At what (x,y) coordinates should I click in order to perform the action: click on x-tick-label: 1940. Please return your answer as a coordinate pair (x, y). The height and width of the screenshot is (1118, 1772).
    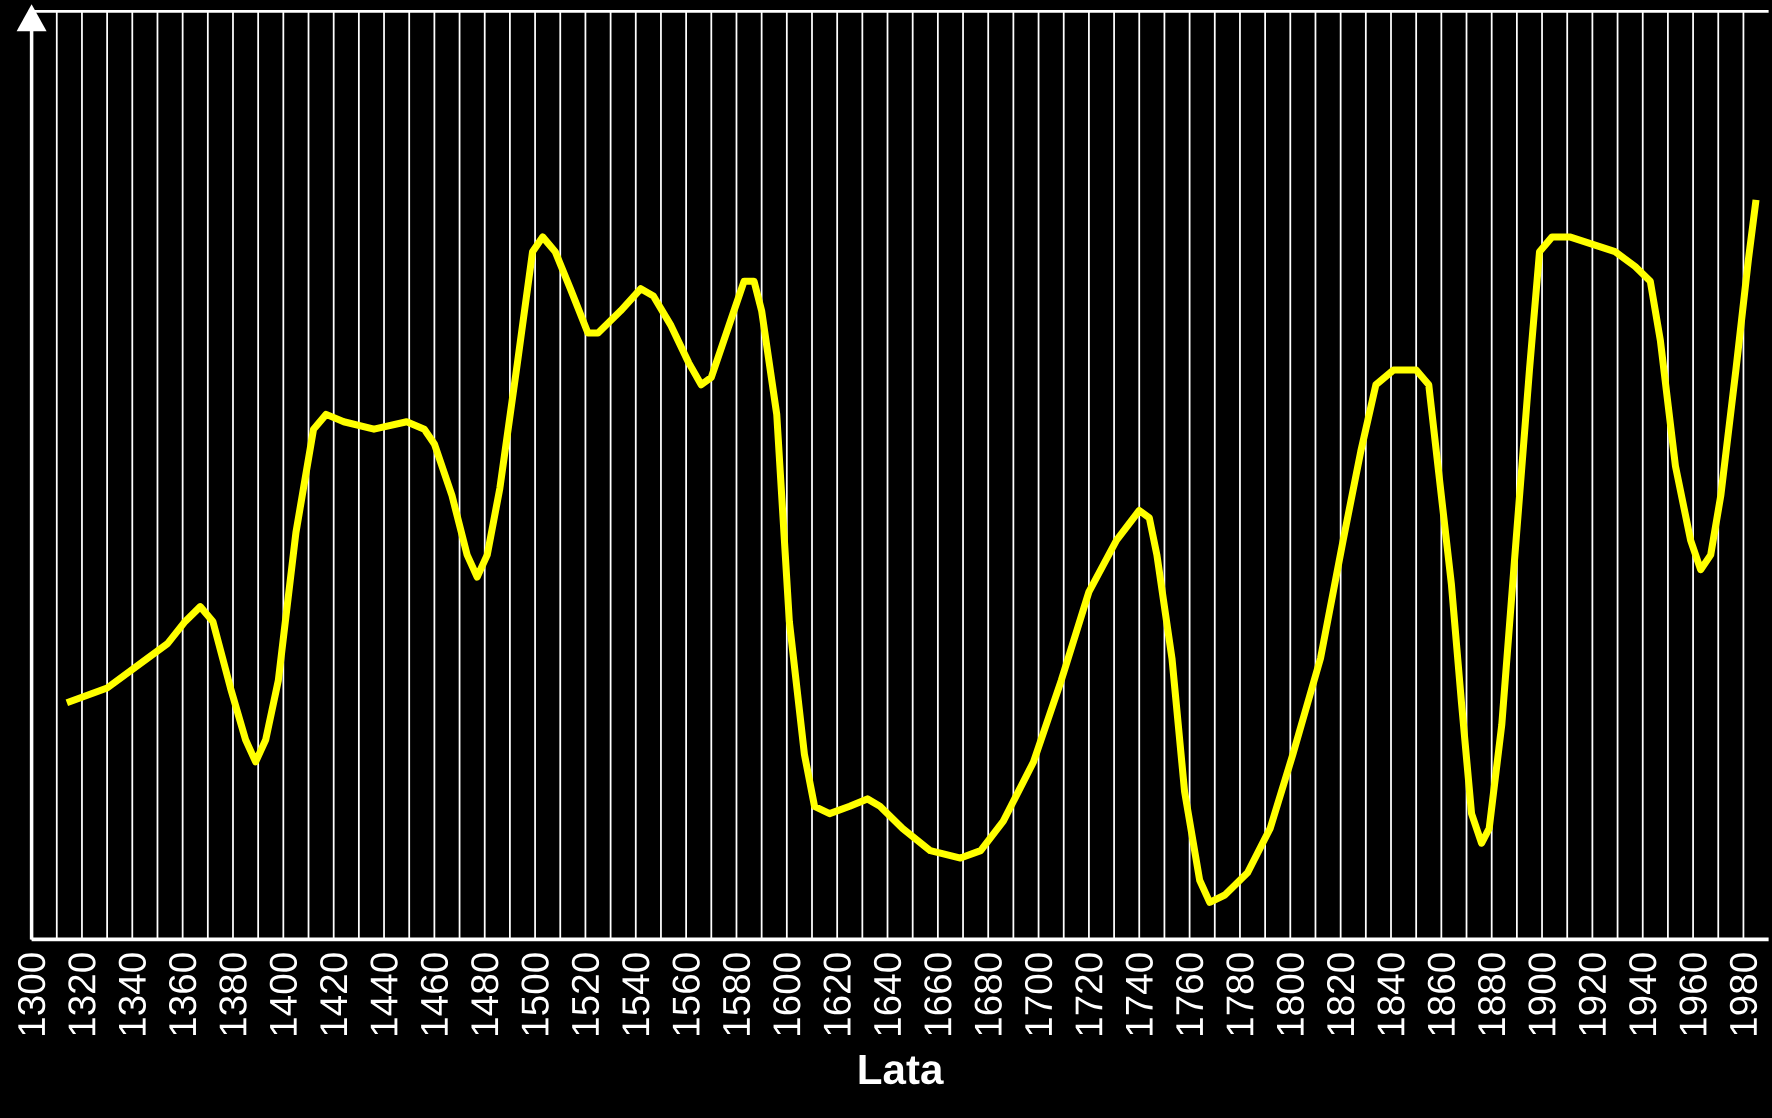
    Looking at the image, I should click on (1643, 994).